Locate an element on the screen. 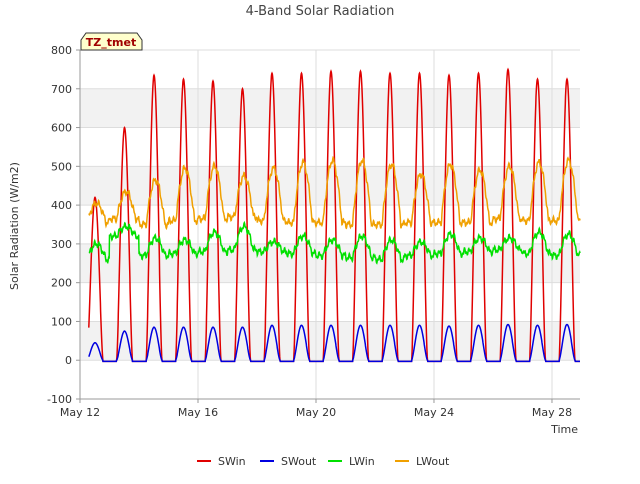 The width and height of the screenshot is (640, 484). legend: SWin SWout LWin LWout is located at coordinates (323, 461).